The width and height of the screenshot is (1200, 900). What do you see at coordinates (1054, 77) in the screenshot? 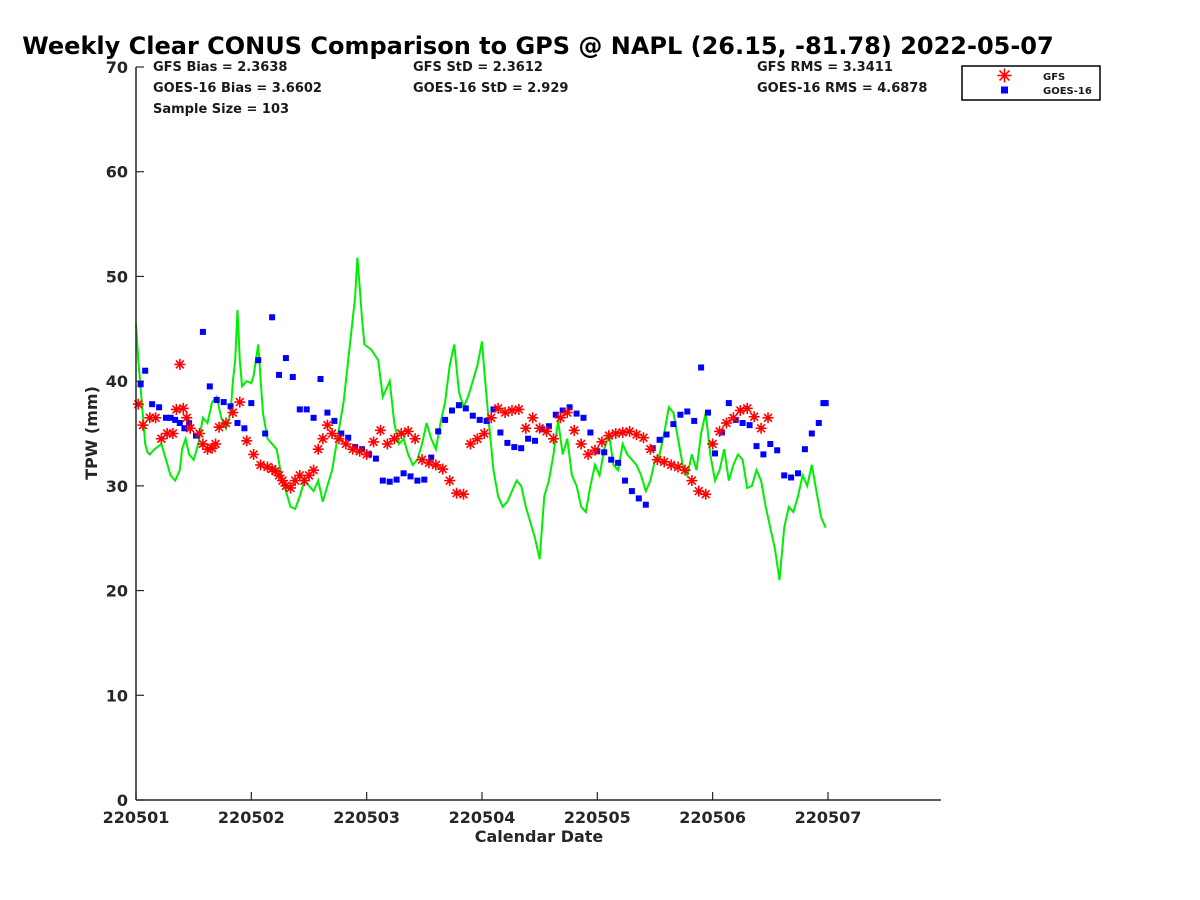
I see `legend-gfs-label: GFS` at bounding box center [1054, 77].